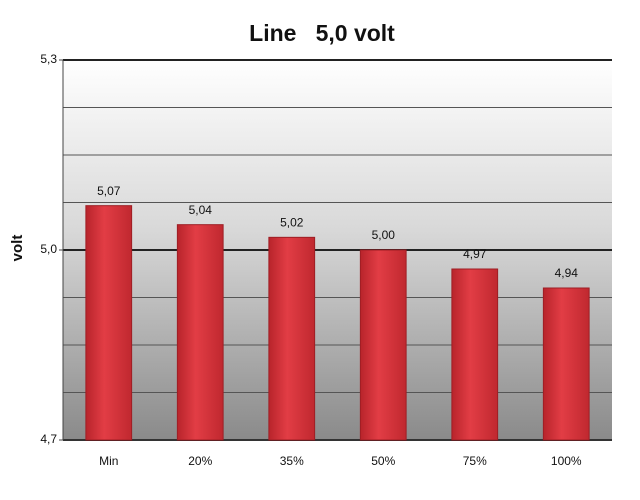 This screenshot has height=500, width=640. What do you see at coordinates (201, 210) in the screenshot?
I see `value-label: 5,04` at bounding box center [201, 210].